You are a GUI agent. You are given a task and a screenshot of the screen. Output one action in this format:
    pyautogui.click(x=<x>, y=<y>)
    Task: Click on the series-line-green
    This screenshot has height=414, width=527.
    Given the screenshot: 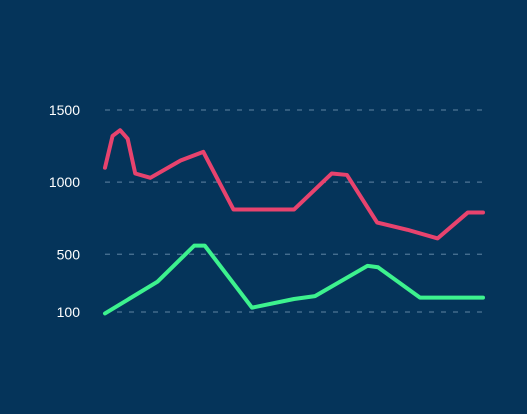 What is the action you would take?
    pyautogui.click(x=294, y=279)
    